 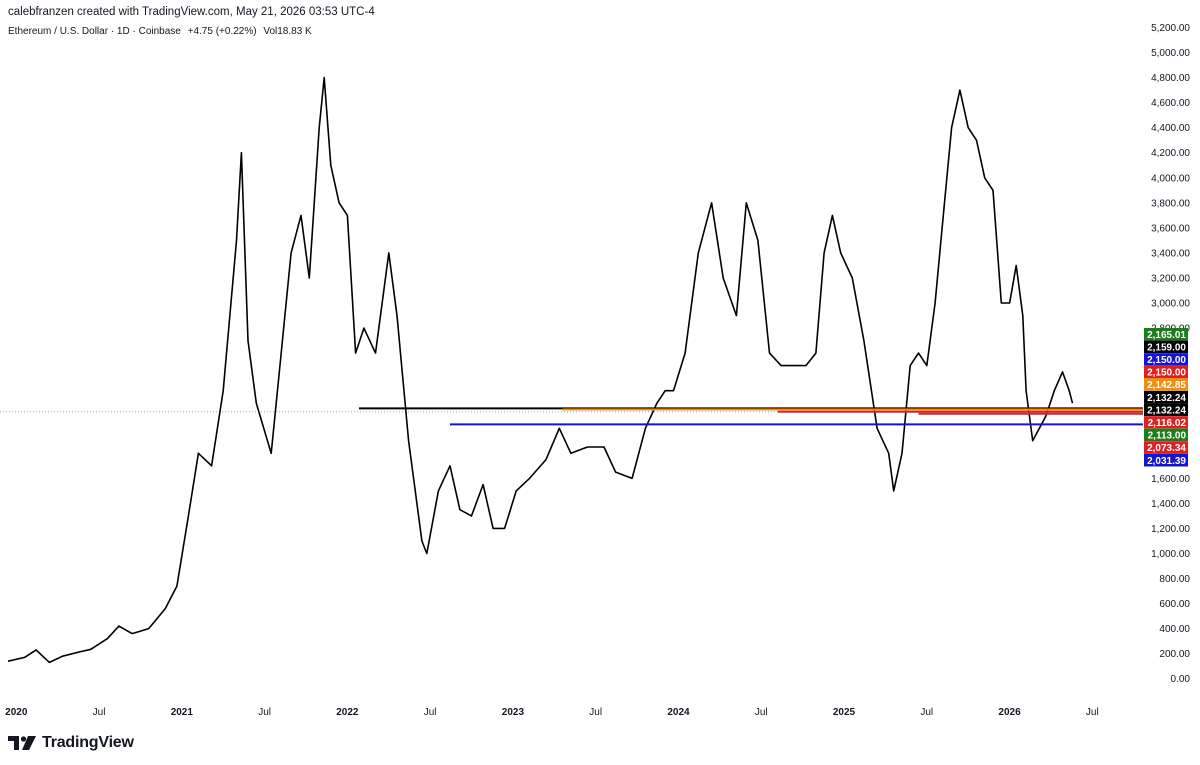 I want to click on price-tick-label: 4,200.00, so click(x=1170, y=153).